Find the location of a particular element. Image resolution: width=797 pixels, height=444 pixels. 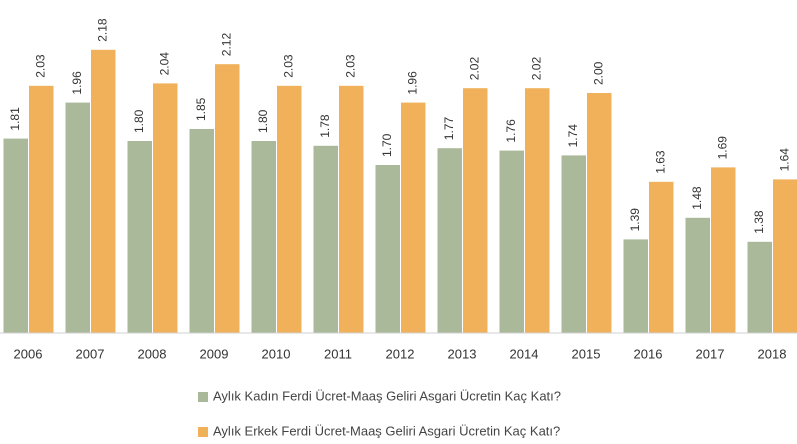

x-tick-label: 2018 is located at coordinates (772, 353).